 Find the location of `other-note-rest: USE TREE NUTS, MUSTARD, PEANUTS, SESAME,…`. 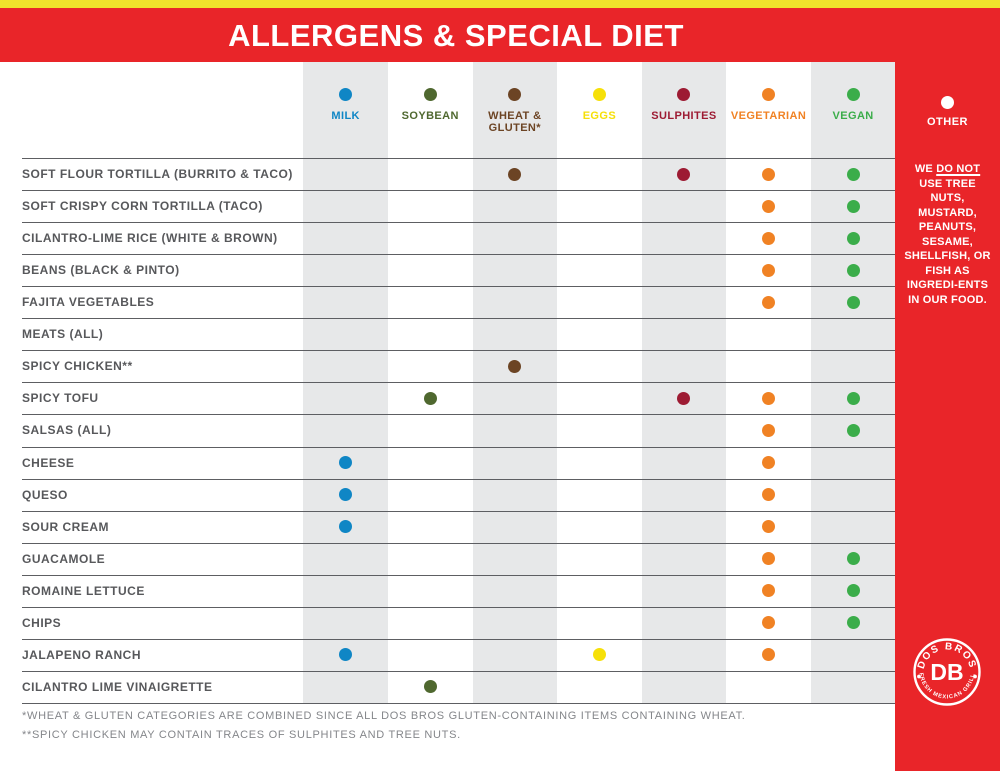

other-note-rest: USE TREE NUTS, MUSTARD, PEANUTS, SESAME,… is located at coordinates (947, 241).